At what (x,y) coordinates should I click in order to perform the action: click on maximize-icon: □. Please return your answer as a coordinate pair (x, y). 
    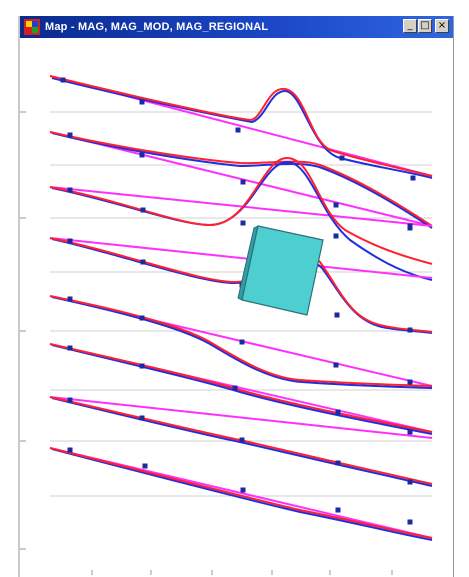
    Looking at the image, I should click on (425, 26).